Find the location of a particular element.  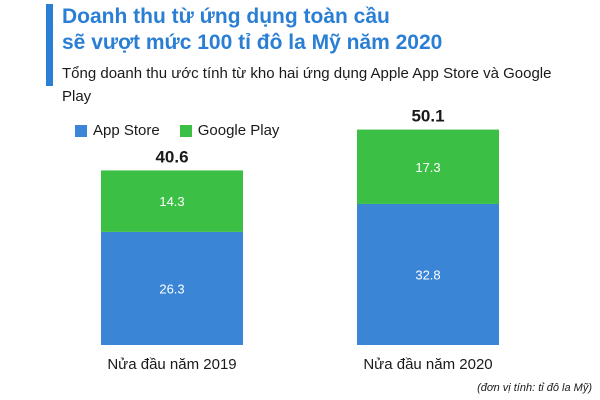

data-label-google-play-2: 17.3 is located at coordinates (427, 167).